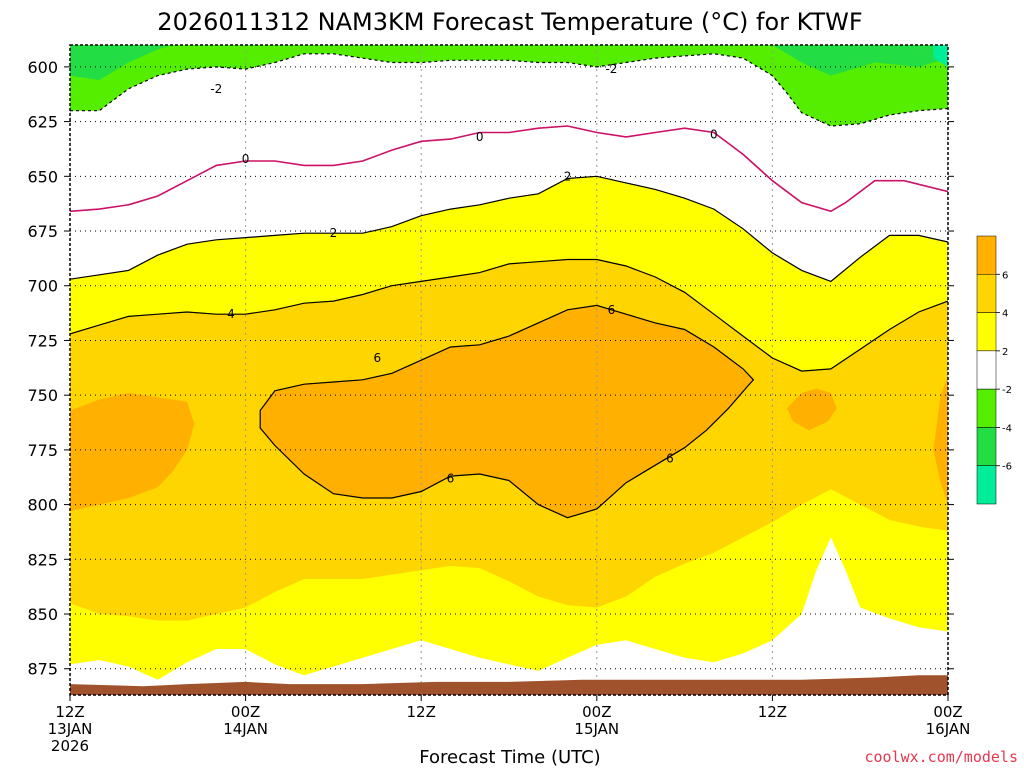 This screenshot has height=768, width=1024. Describe the element at coordinates (246, 159) in the screenshot. I see `contour-label-0-0: 0` at that location.